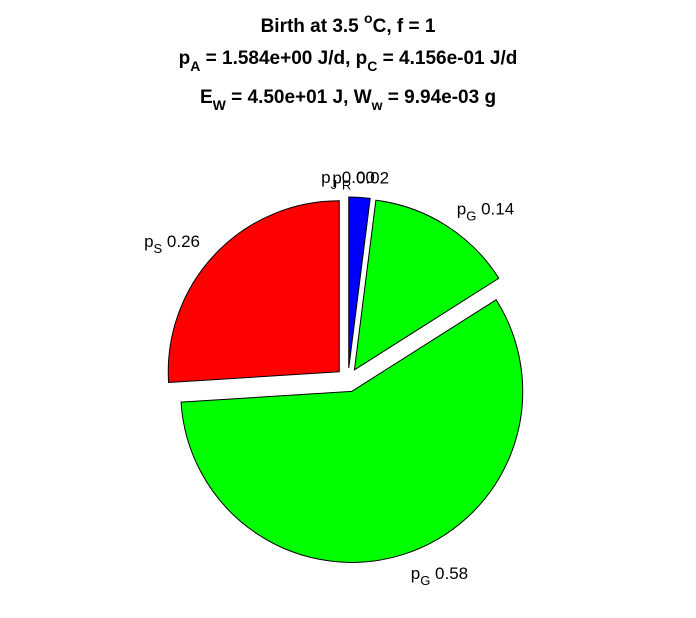 The width and height of the screenshot is (696, 618). I want to click on slice-label-subscript: S, so click(158, 248).